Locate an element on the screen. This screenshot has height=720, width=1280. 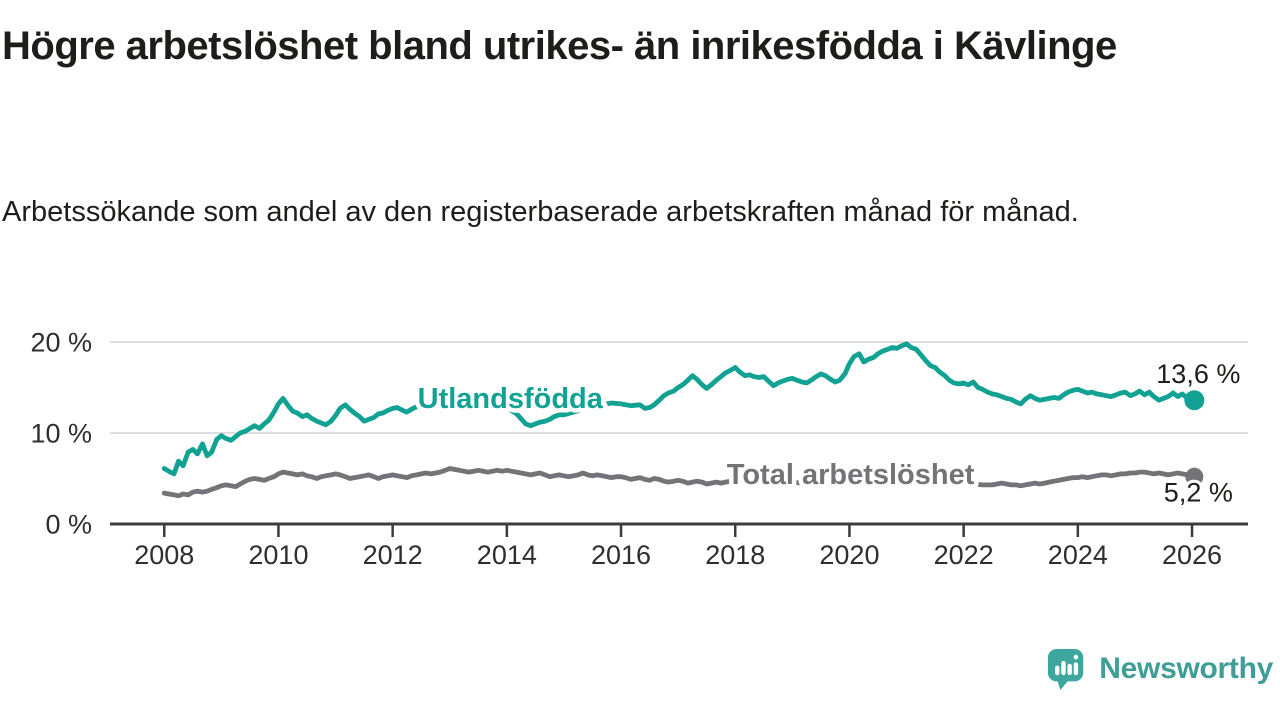
x-axis-tick-label: 2008 is located at coordinates (164, 555).